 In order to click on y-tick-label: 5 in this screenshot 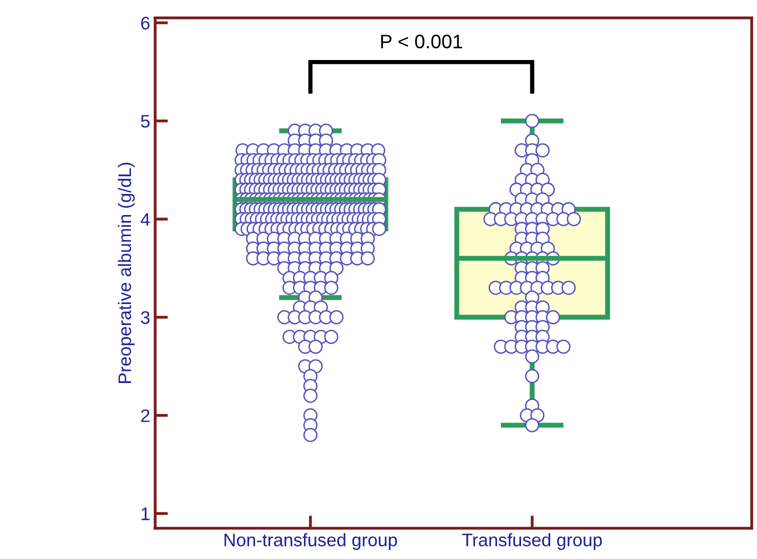, I will do `click(145, 121)`.